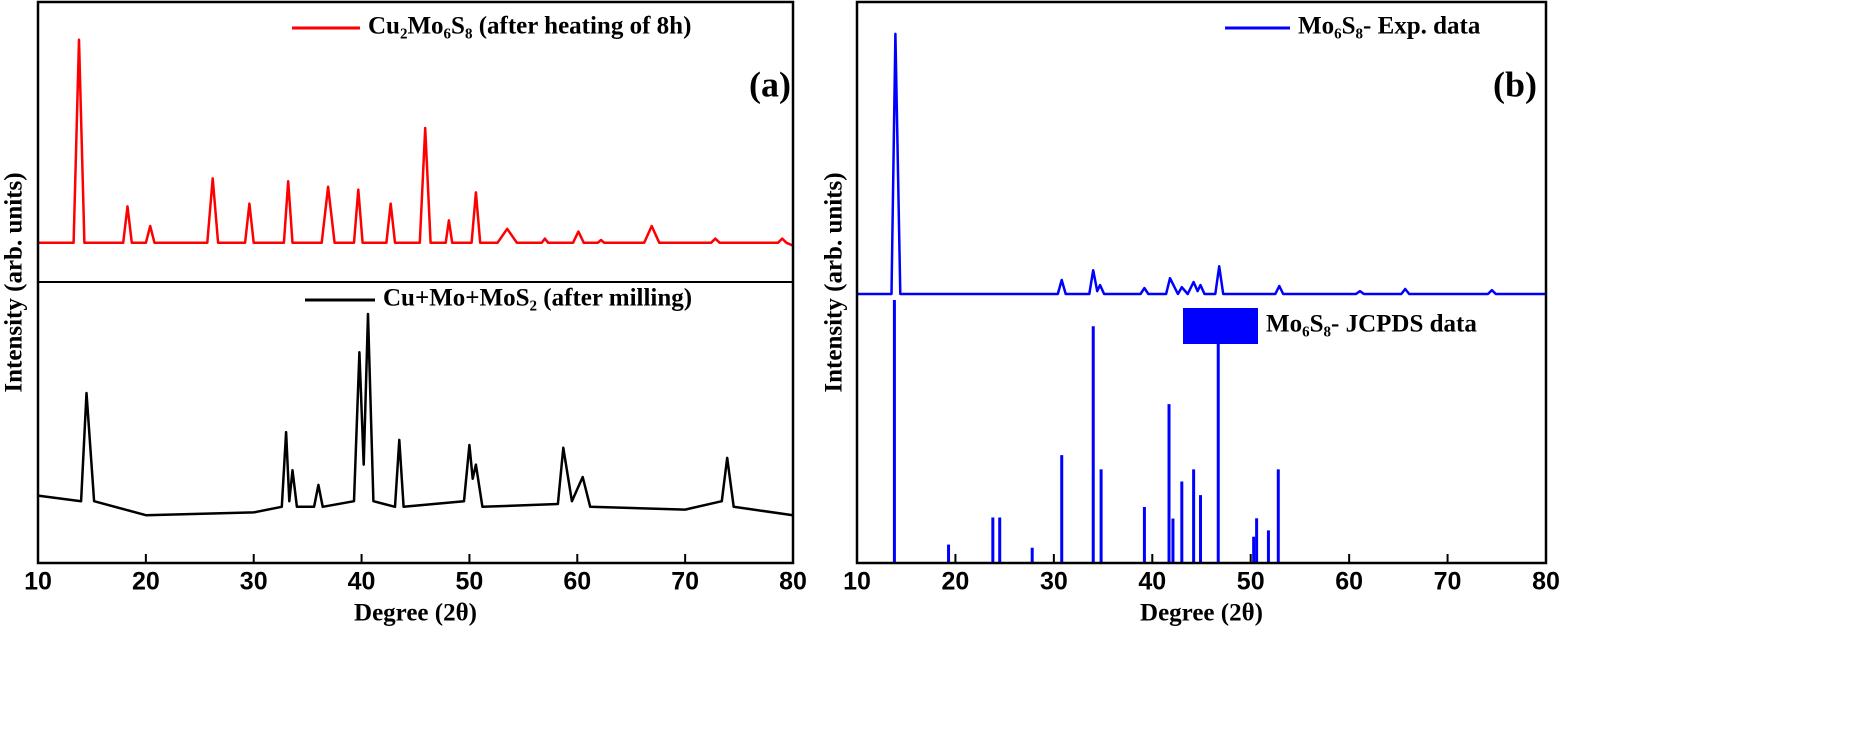  What do you see at coordinates (529, 26) in the screenshot?
I see `legend-label: Cu₂Mo₆S₈ (after heating of 8h)` at bounding box center [529, 26].